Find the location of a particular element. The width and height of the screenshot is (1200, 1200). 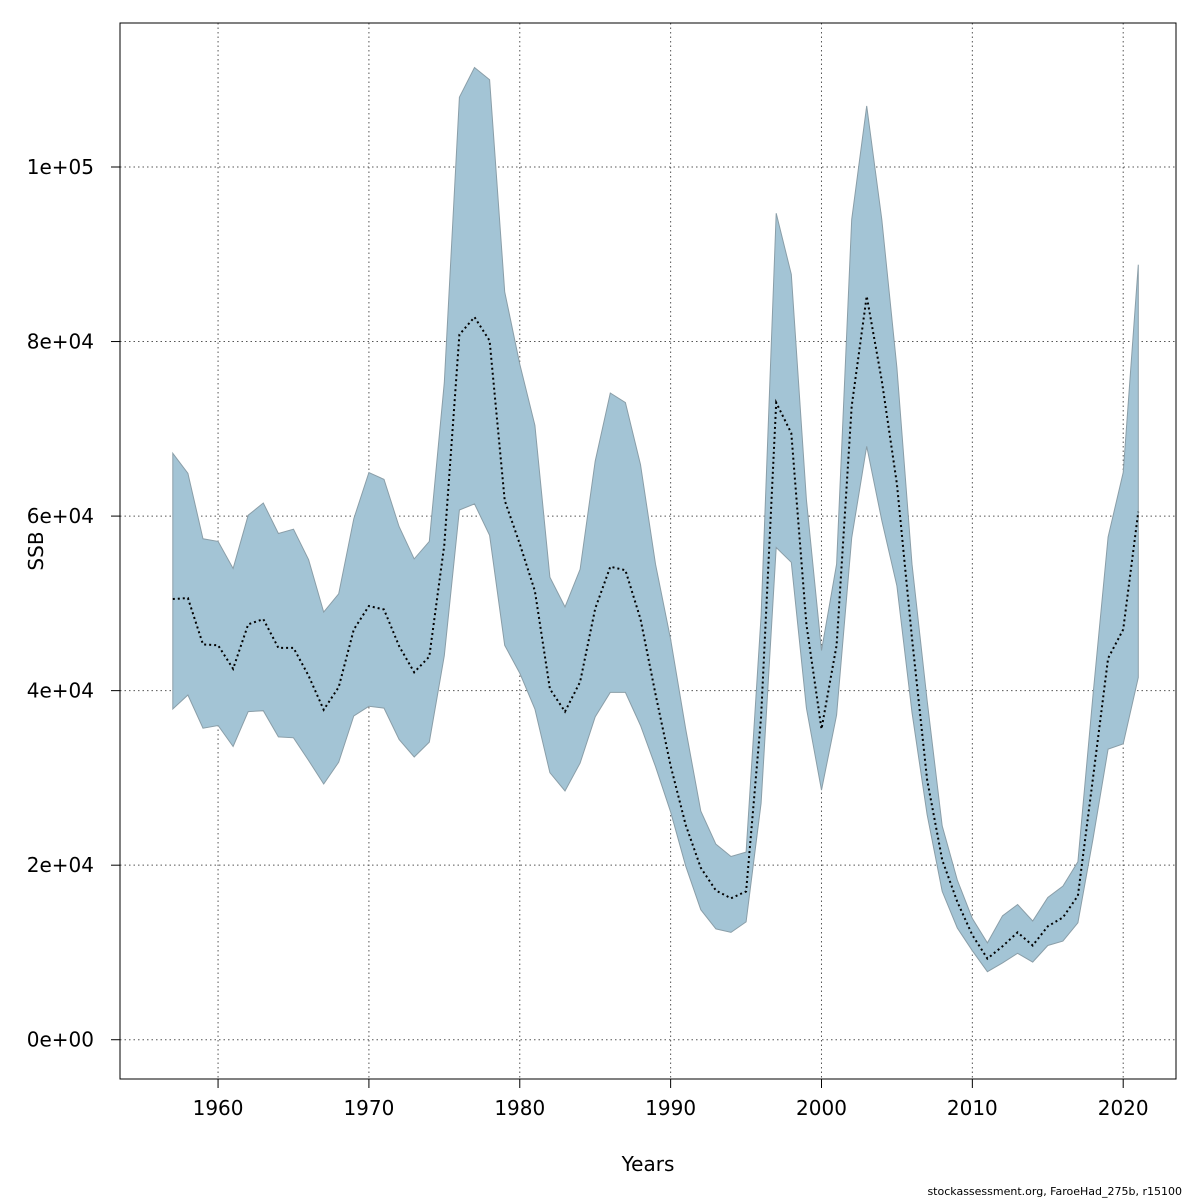

x-tick-label: 2000 is located at coordinates (821, 1108).